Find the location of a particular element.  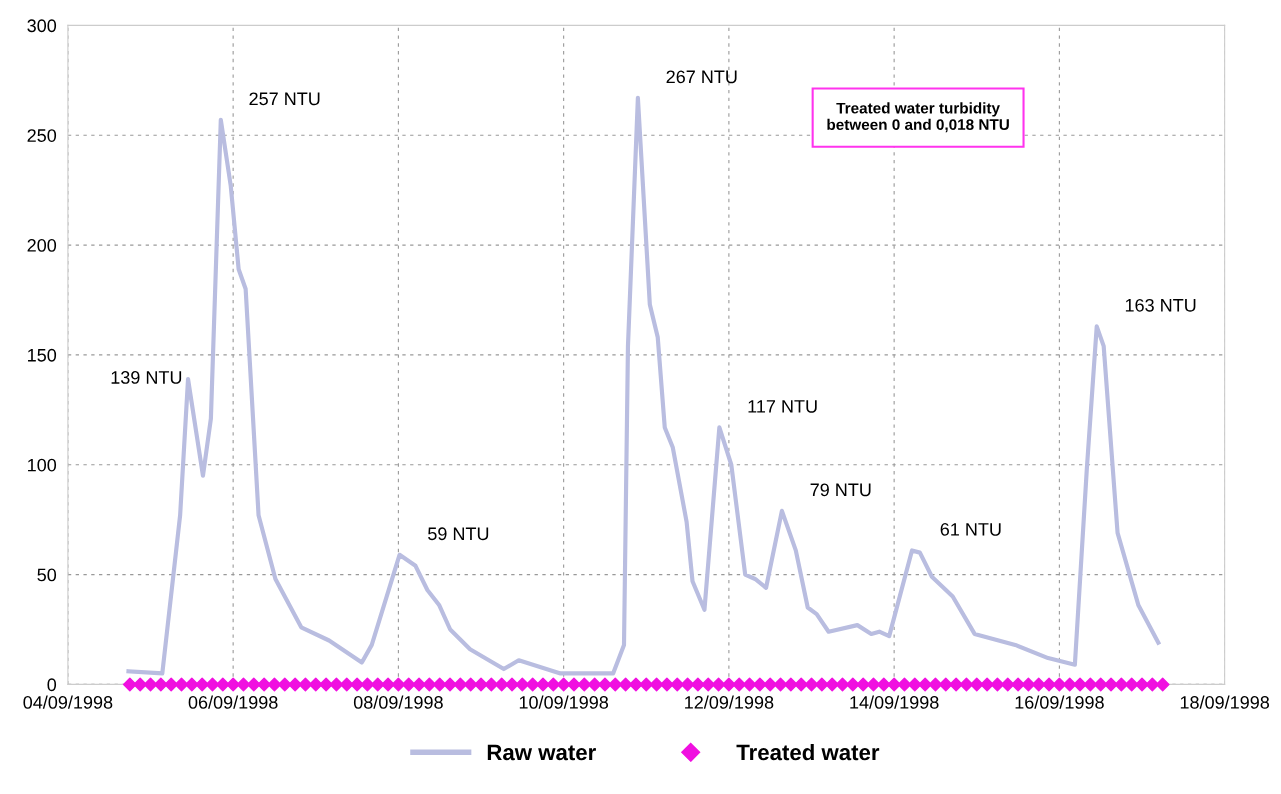

x-tick-label: 08/09/1998 is located at coordinates (398, 702).